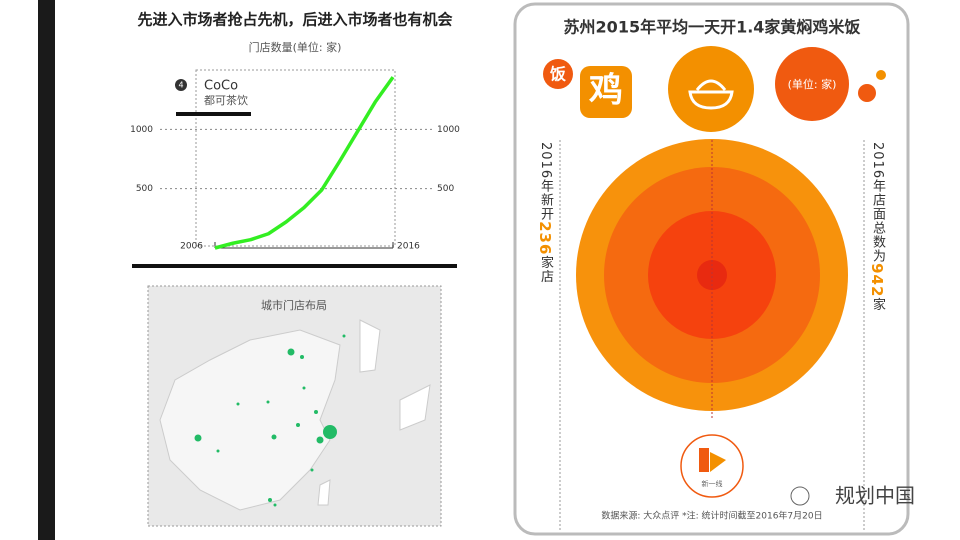 This screenshot has width=960, height=540. Describe the element at coordinates (213, 114) in the screenshot. I see `legend-rule` at that location.